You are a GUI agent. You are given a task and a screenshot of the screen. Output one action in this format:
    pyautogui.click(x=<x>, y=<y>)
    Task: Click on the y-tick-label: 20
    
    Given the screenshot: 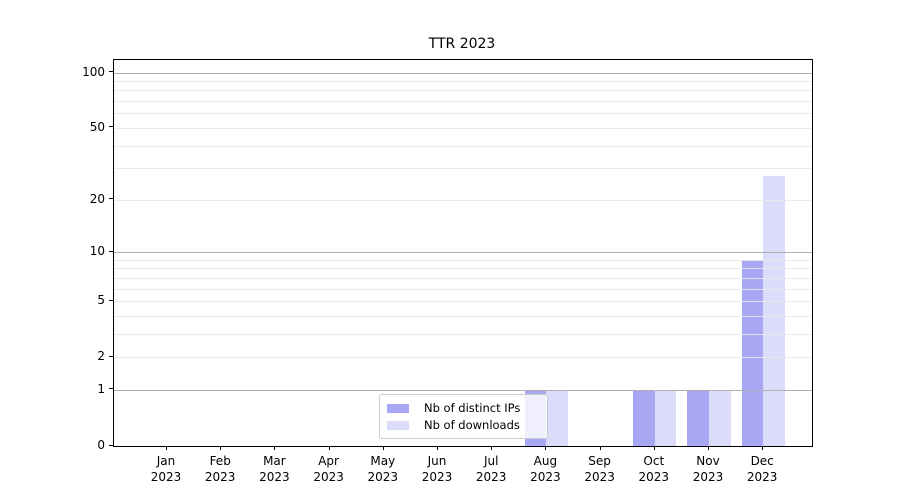 What is the action you would take?
    pyautogui.click(x=97, y=198)
    